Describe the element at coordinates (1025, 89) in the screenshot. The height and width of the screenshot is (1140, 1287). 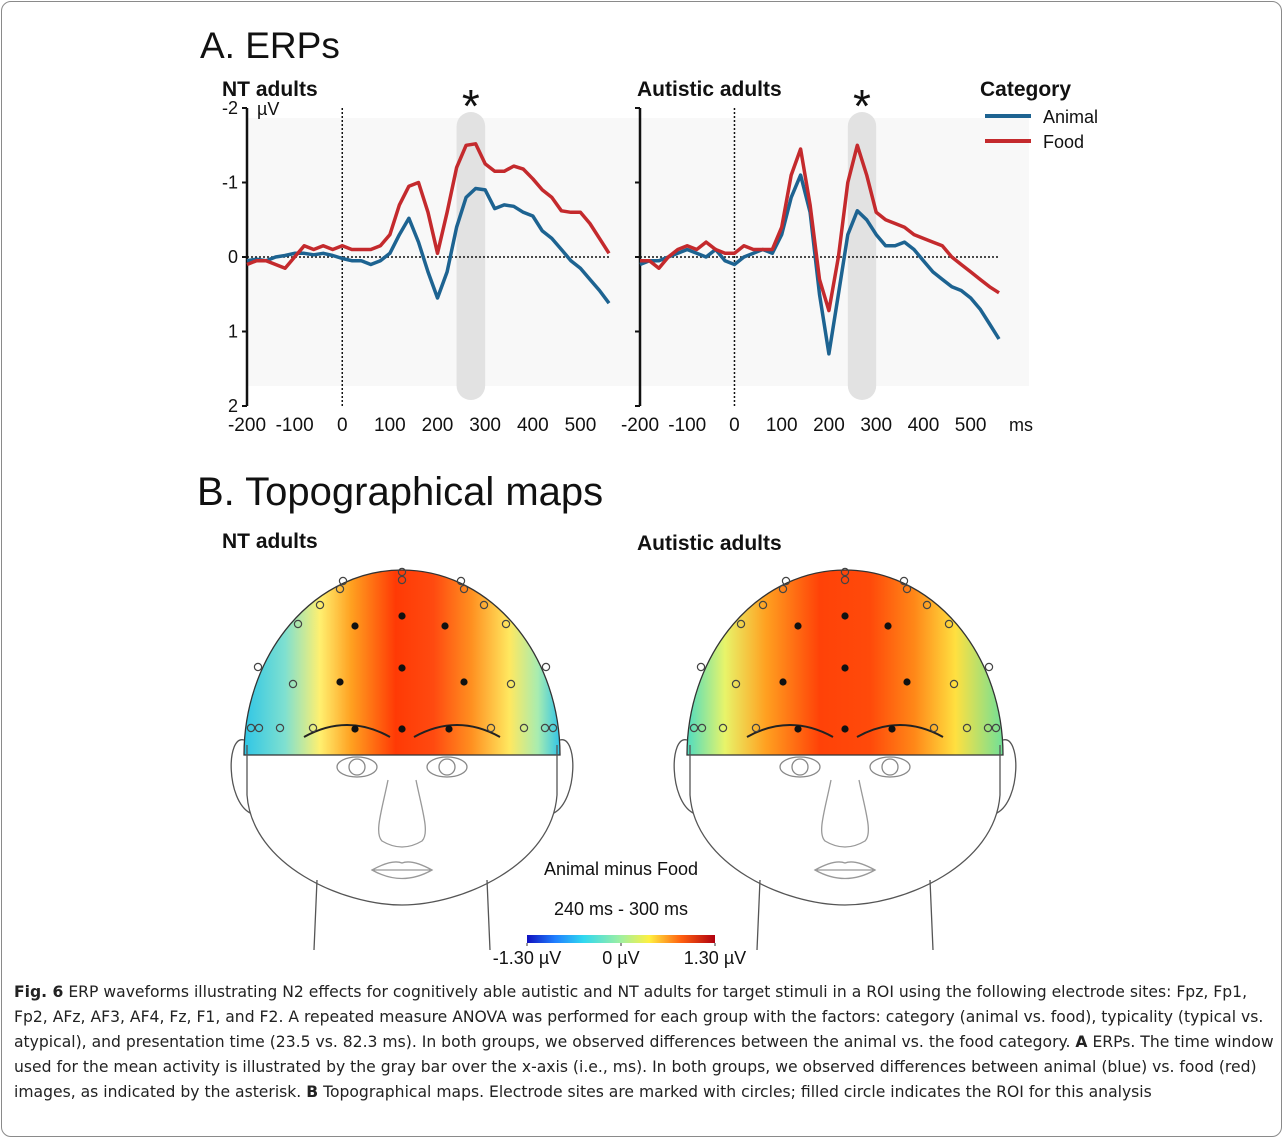
I see `legend-title: Category` at that location.